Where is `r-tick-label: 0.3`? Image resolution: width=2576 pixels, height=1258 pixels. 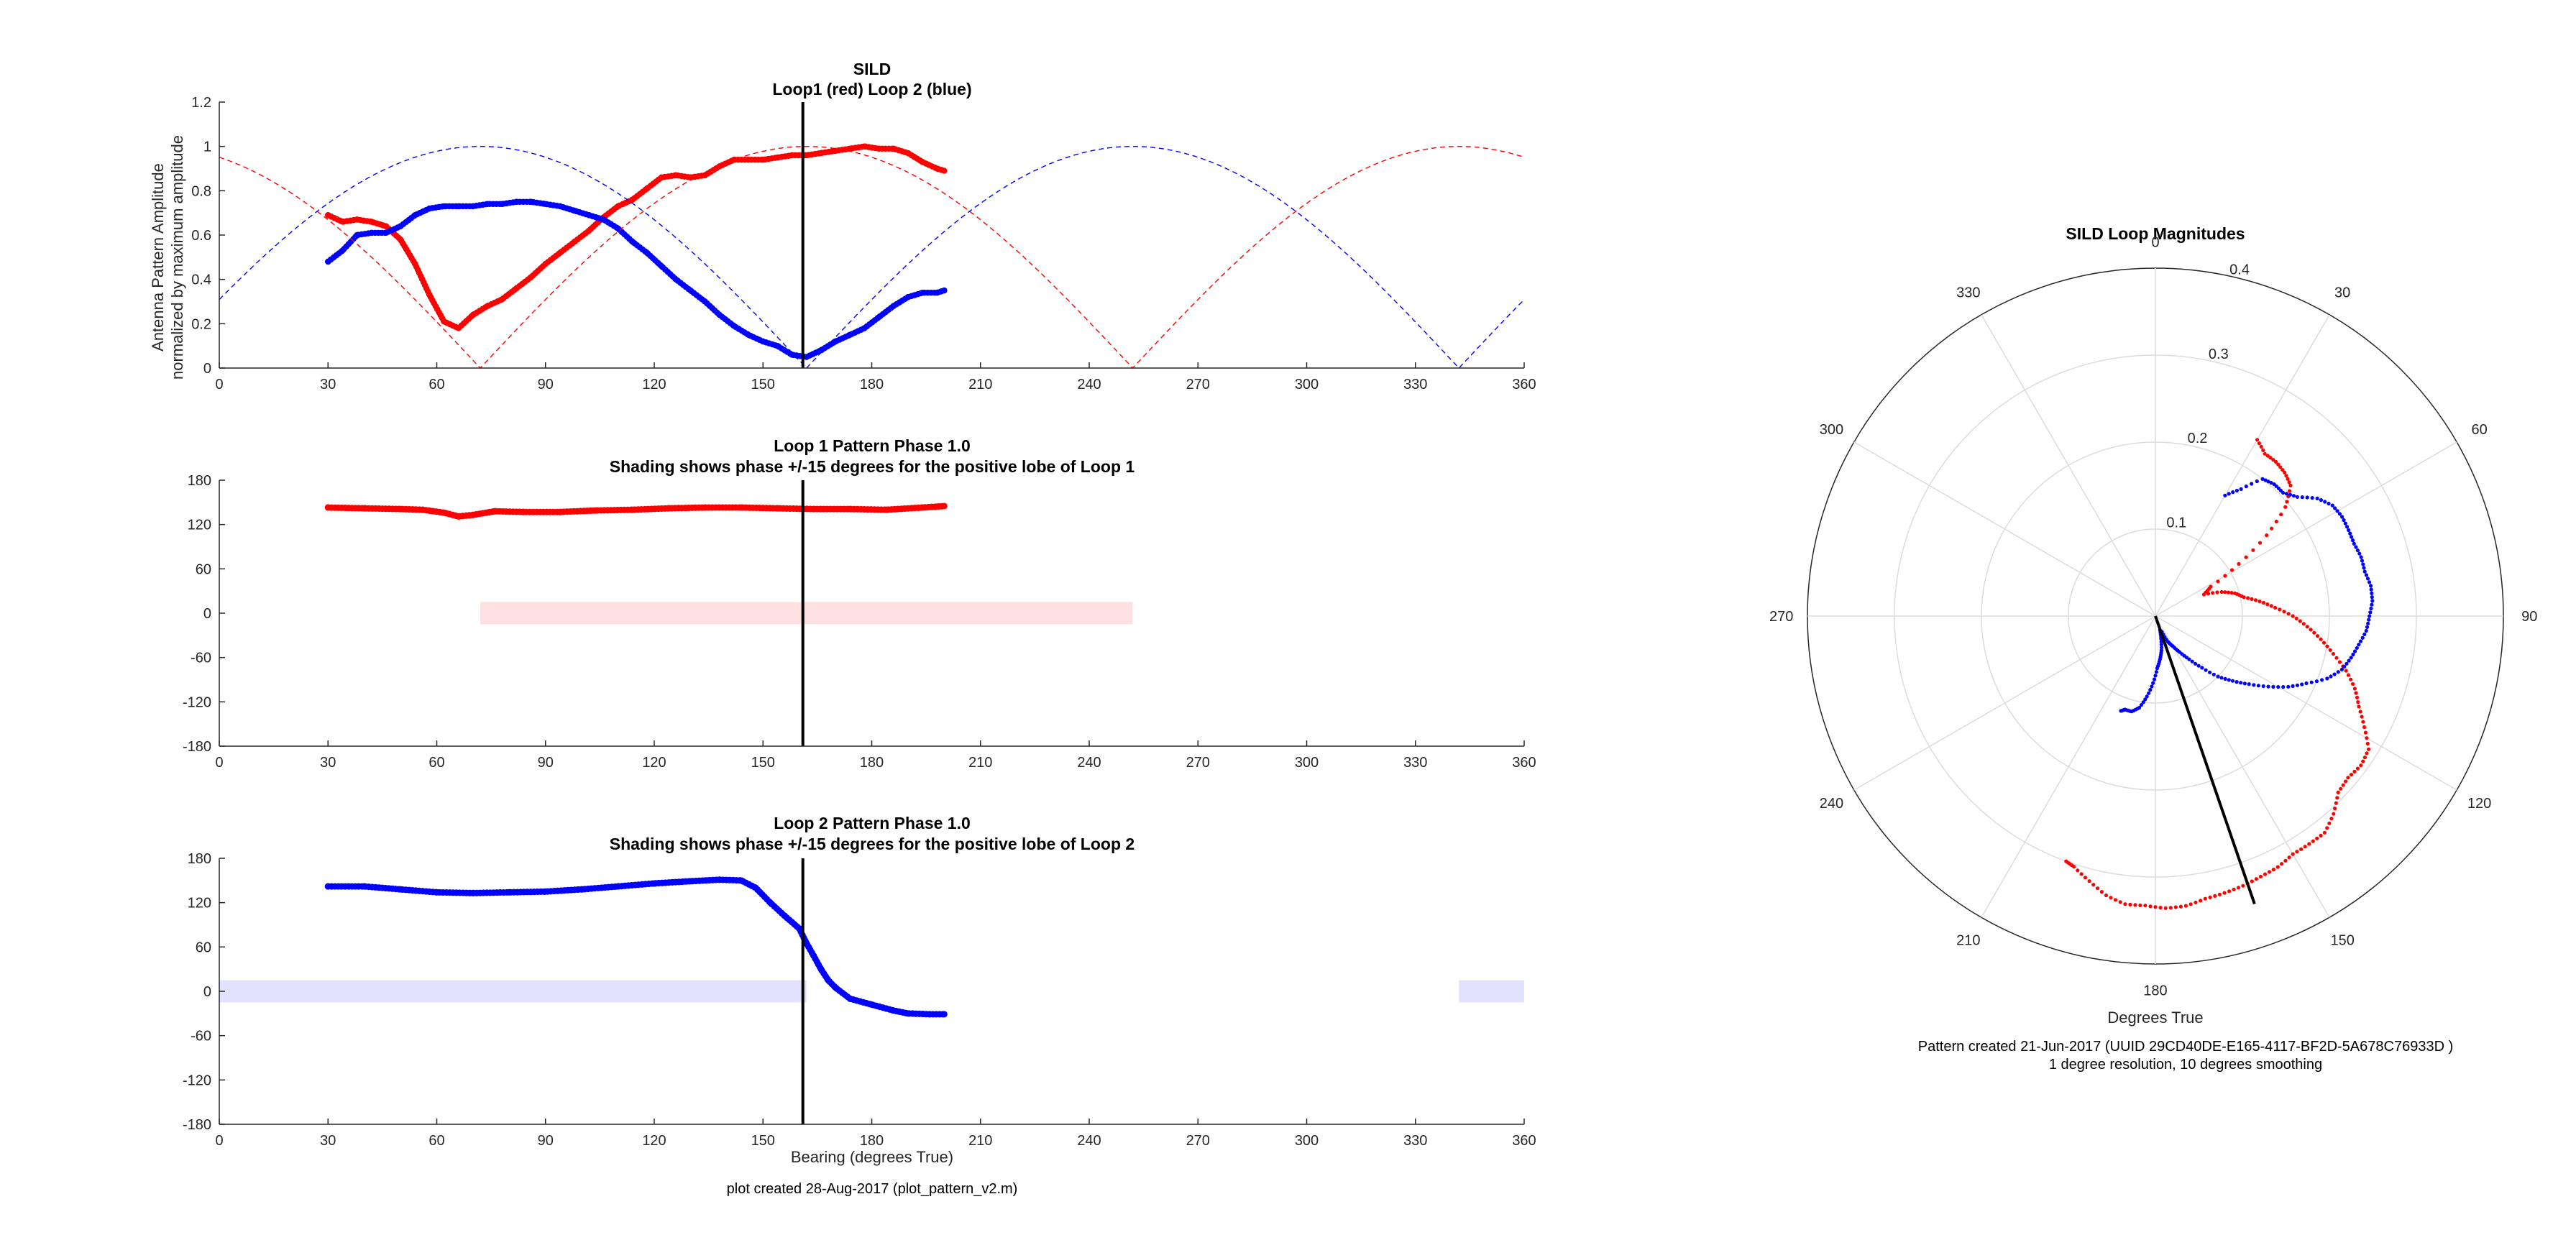 r-tick-label: 0.3 is located at coordinates (2219, 354).